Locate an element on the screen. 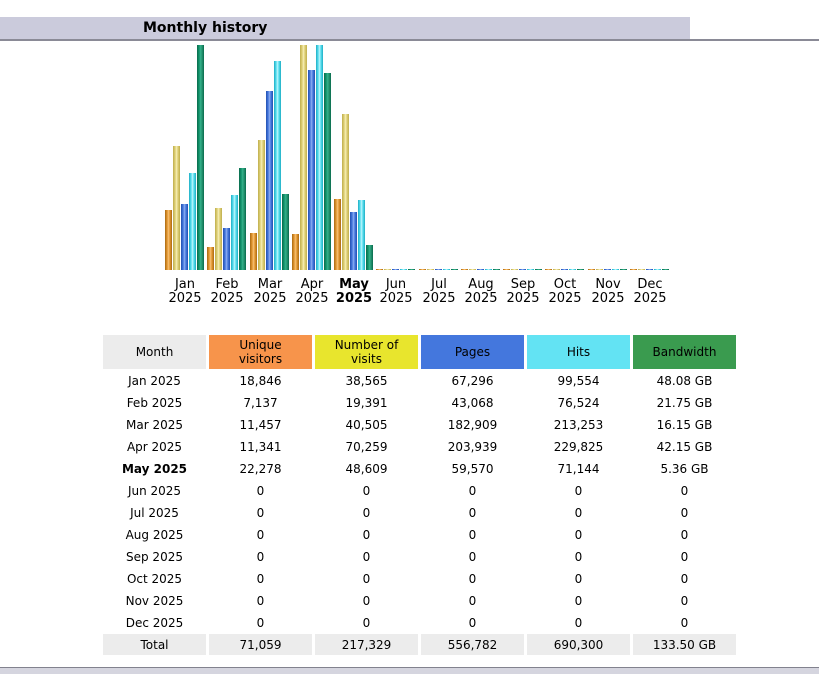  month-cell: Dec 2025 is located at coordinates (154, 622).